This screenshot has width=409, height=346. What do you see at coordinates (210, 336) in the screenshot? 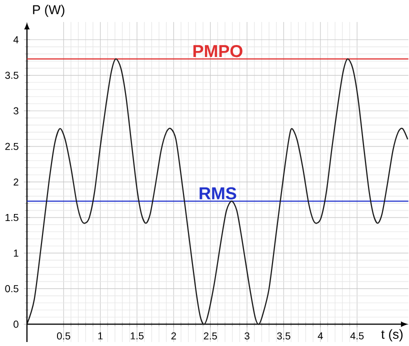
I see `x-tick-label: 2.5` at bounding box center [210, 336].